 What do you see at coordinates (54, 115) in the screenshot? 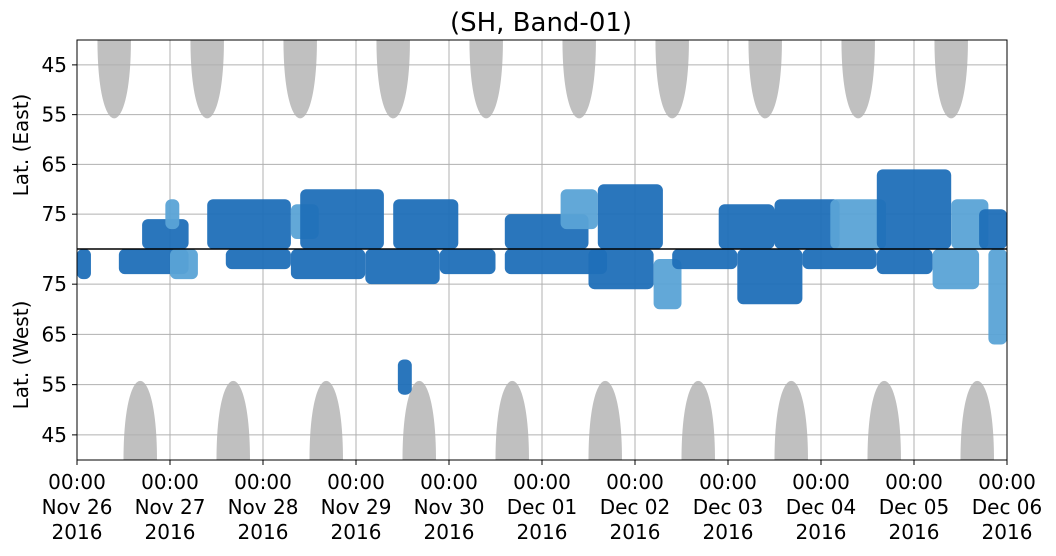
I see `y-tick-label-east: 55` at bounding box center [54, 115].